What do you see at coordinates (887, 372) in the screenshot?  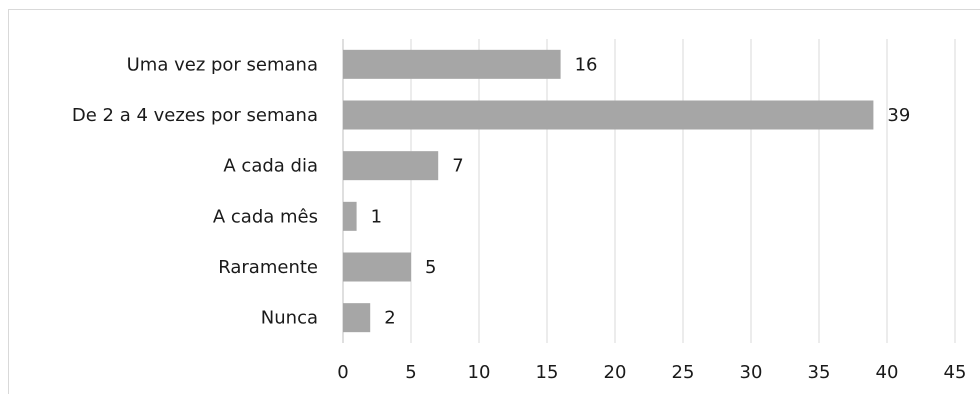 I see `x-tick-label: 40` at bounding box center [887, 372].